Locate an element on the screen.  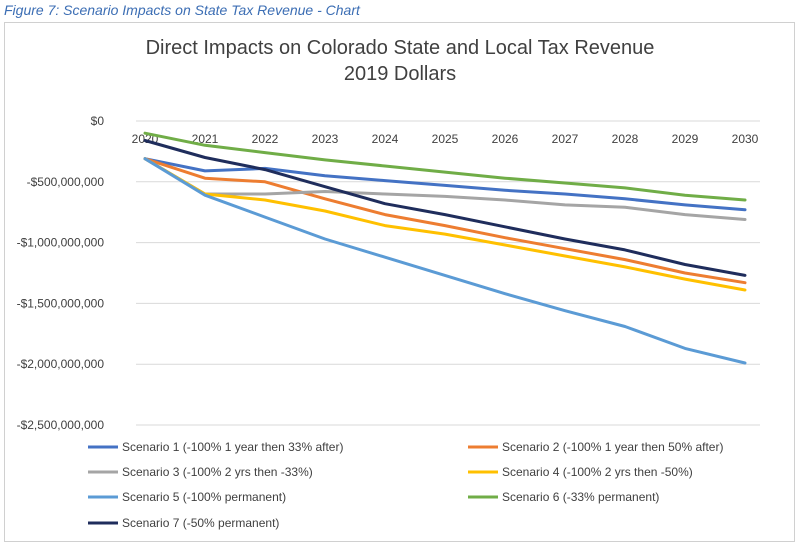
x-tick-label: 2023 is located at coordinates (325, 139).